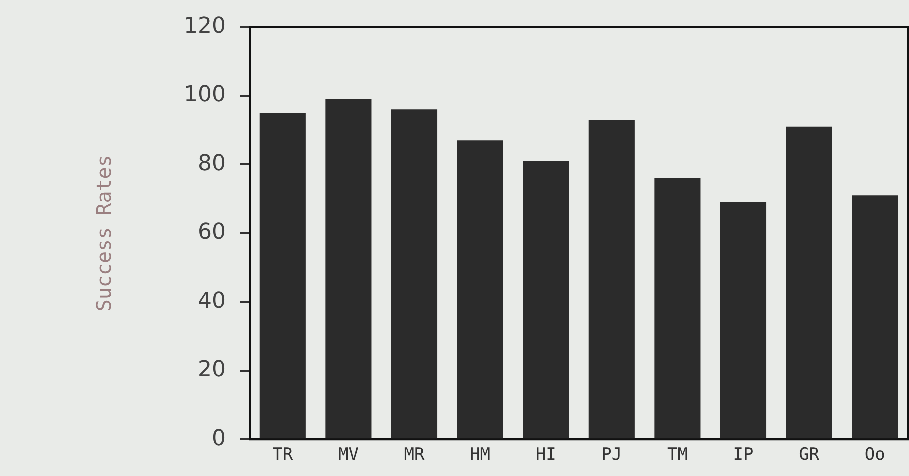  I want to click on x-tick-label: IP, so click(743, 455).